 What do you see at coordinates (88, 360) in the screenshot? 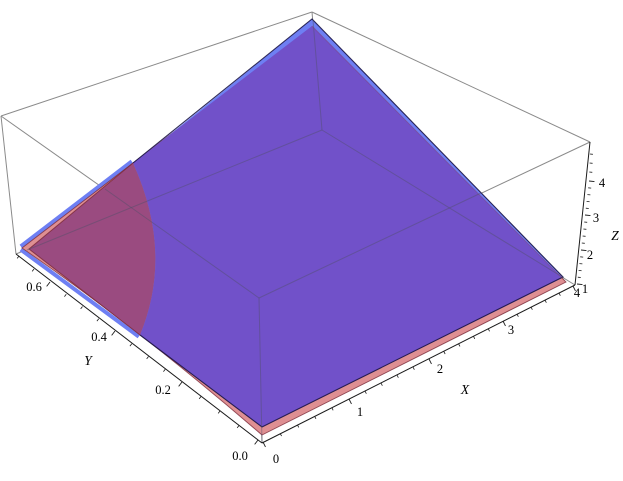
I see `y-axis-label: Y` at bounding box center [88, 360].